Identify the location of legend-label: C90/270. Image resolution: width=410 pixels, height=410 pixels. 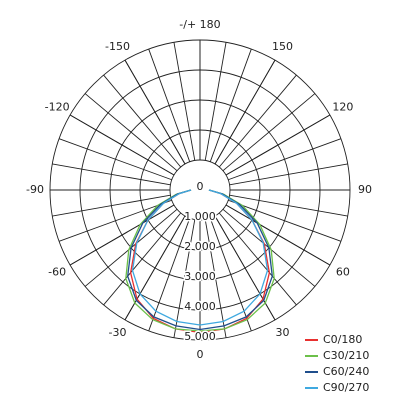
(346, 387).